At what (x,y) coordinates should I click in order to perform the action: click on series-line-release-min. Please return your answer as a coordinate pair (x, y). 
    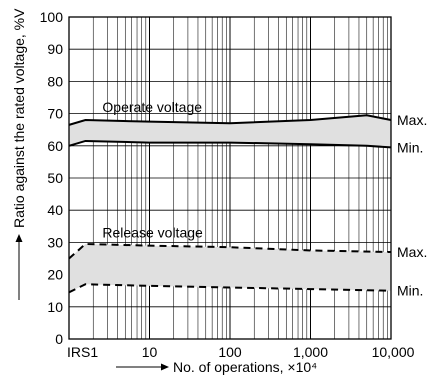
    Looking at the image, I should click on (230, 288).